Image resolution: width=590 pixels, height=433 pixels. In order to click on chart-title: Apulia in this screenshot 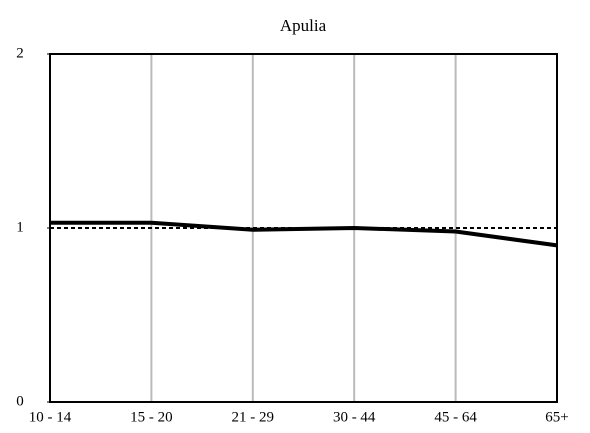, I will do `click(303, 25)`.